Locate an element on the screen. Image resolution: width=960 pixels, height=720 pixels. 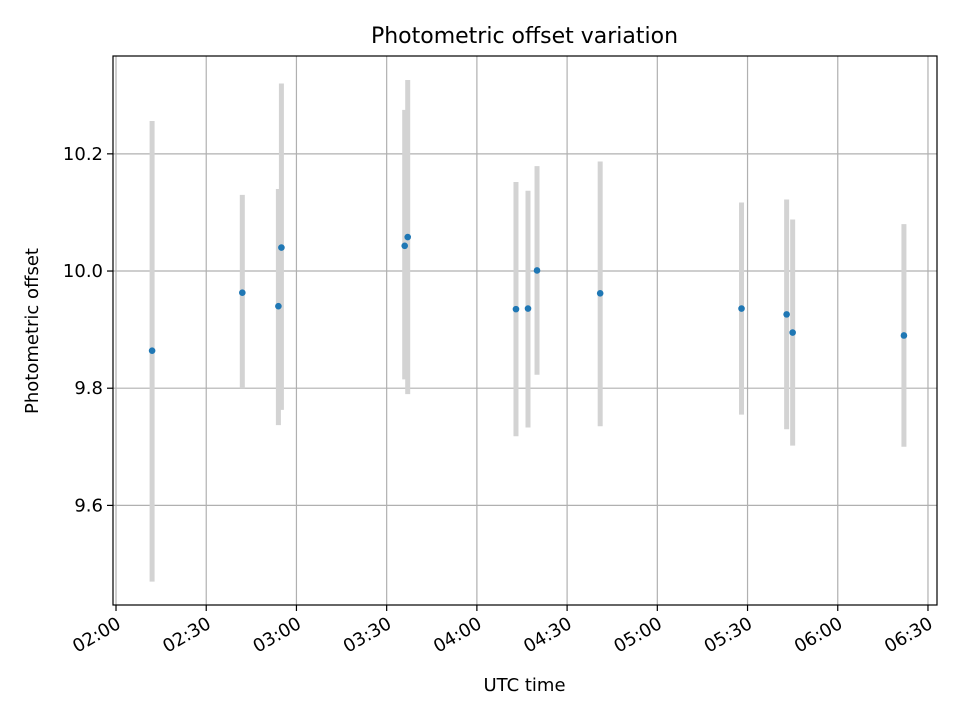
y-axis-ticks: 9.6 9.8 10.0 10.2 is located at coordinates (88, 330).